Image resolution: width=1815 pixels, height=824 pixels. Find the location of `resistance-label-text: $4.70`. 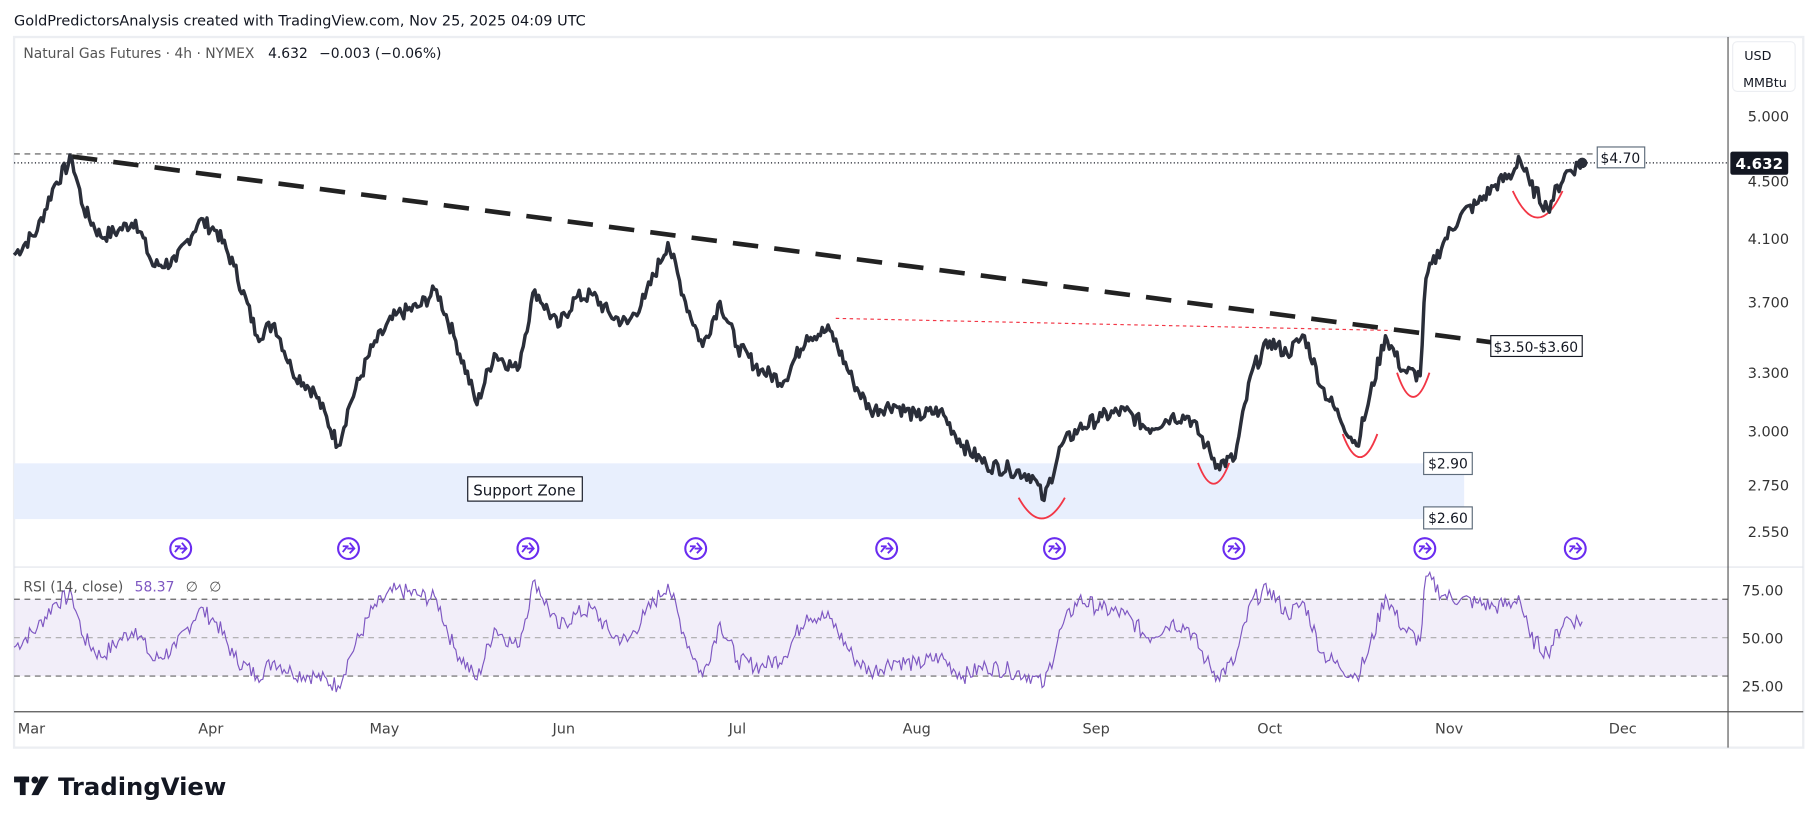

resistance-label-text: $4.70 is located at coordinates (1621, 159).